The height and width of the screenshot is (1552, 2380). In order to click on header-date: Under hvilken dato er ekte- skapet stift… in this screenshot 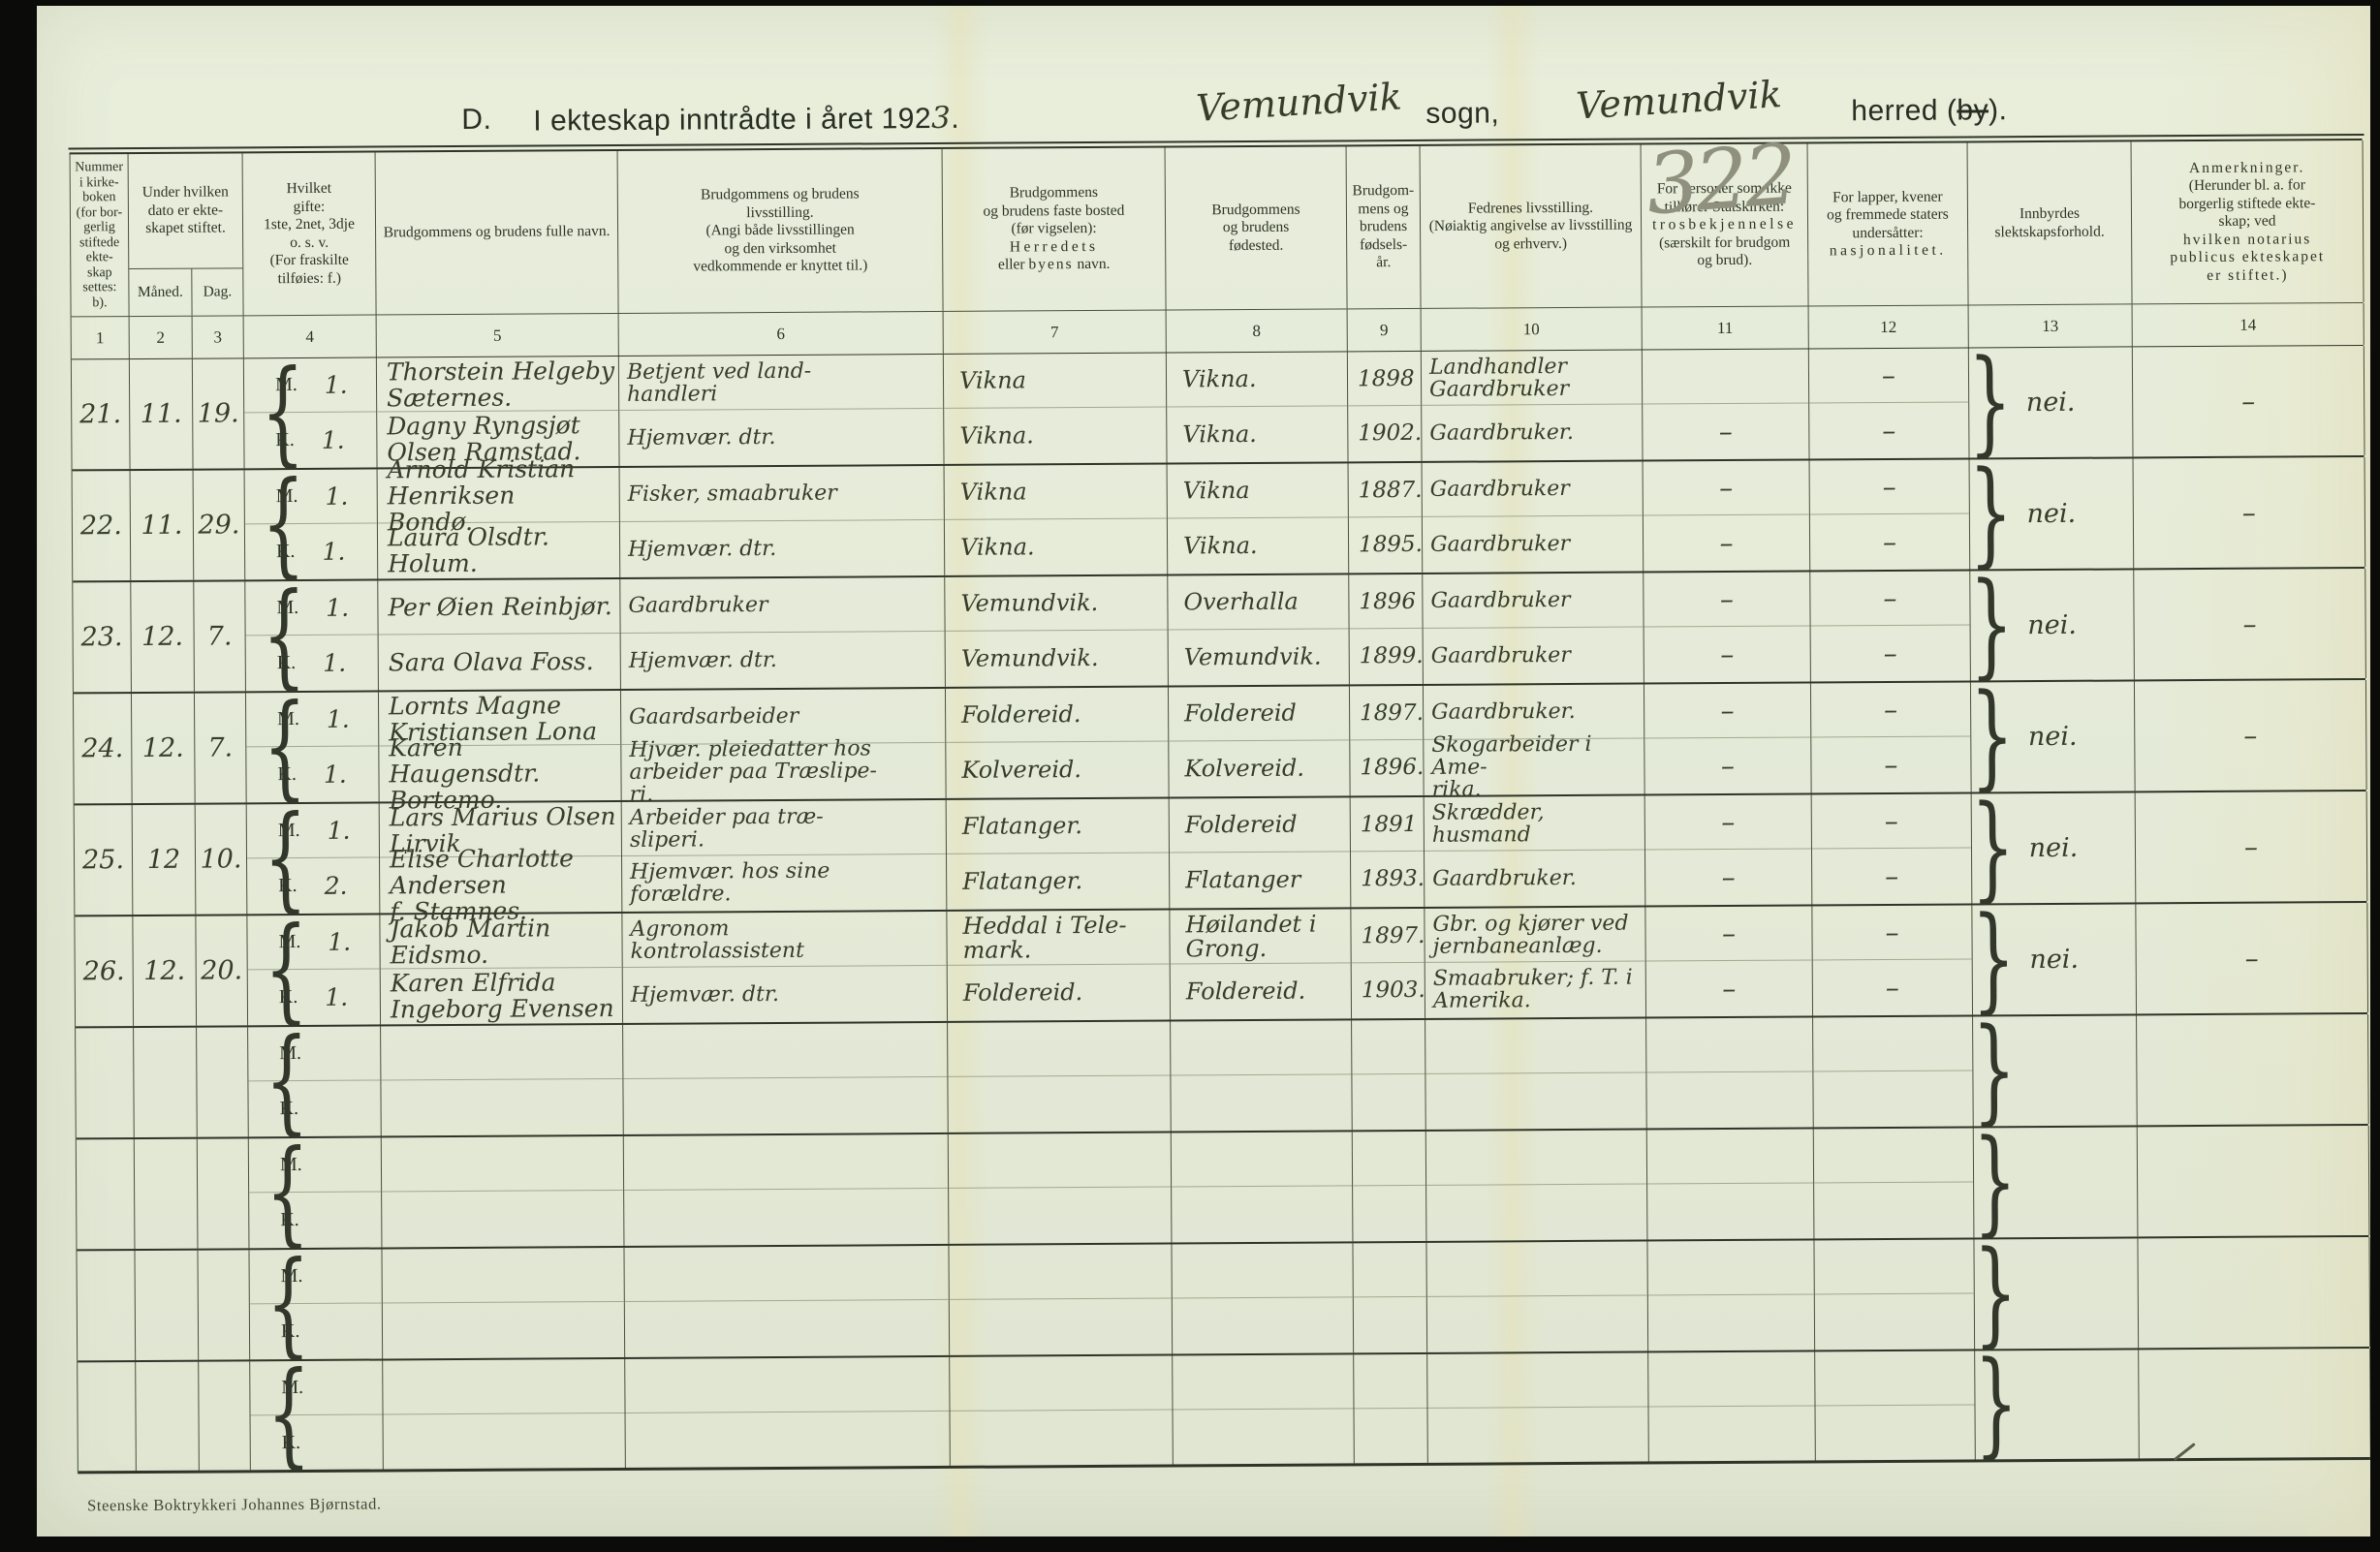, I will do `click(186, 235)`.